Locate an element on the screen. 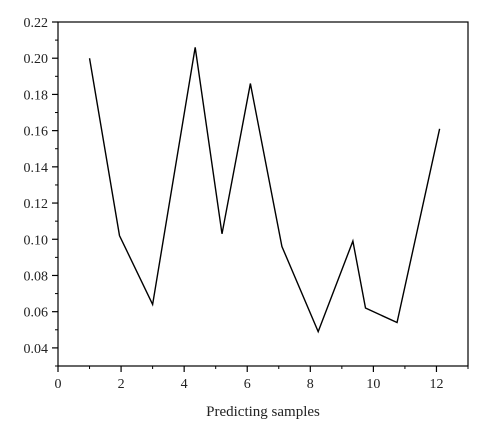 The width and height of the screenshot is (500, 439). y-tick-label: 0.10 is located at coordinates (36, 240).